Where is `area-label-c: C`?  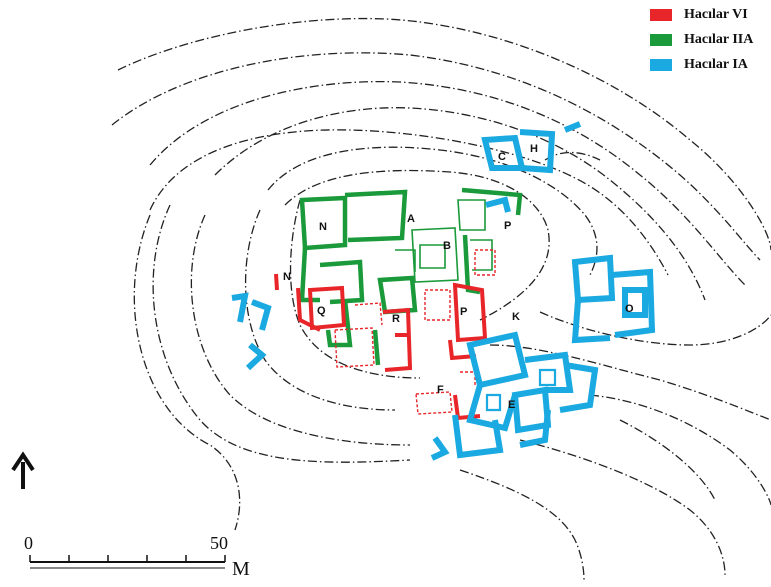 area-label-c: C is located at coordinates (502, 157).